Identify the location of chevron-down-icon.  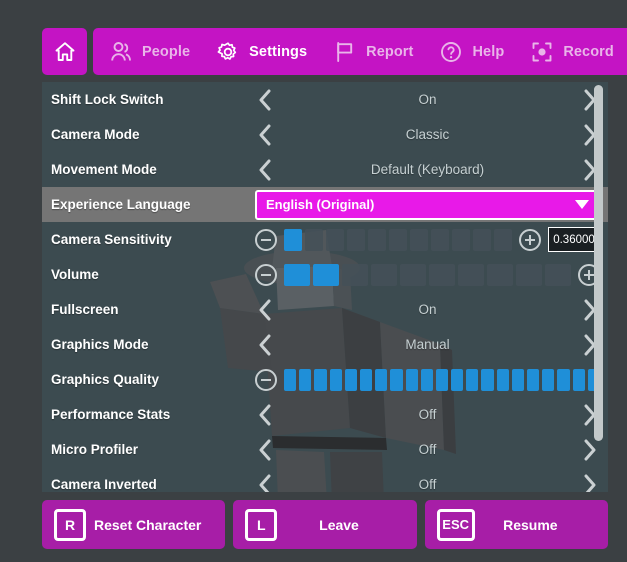
(582, 204).